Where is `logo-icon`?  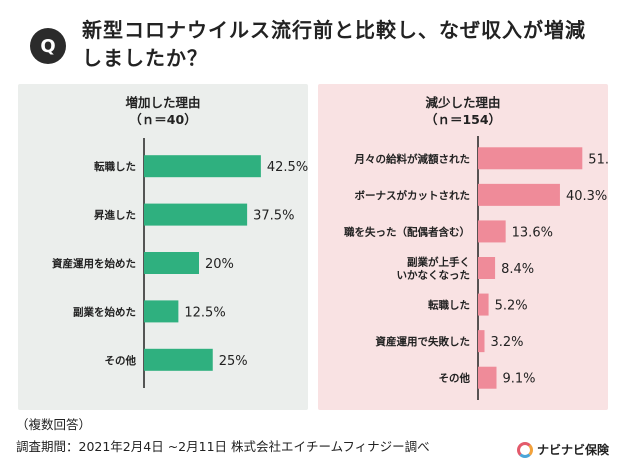
logo-icon is located at coordinates (524, 449).